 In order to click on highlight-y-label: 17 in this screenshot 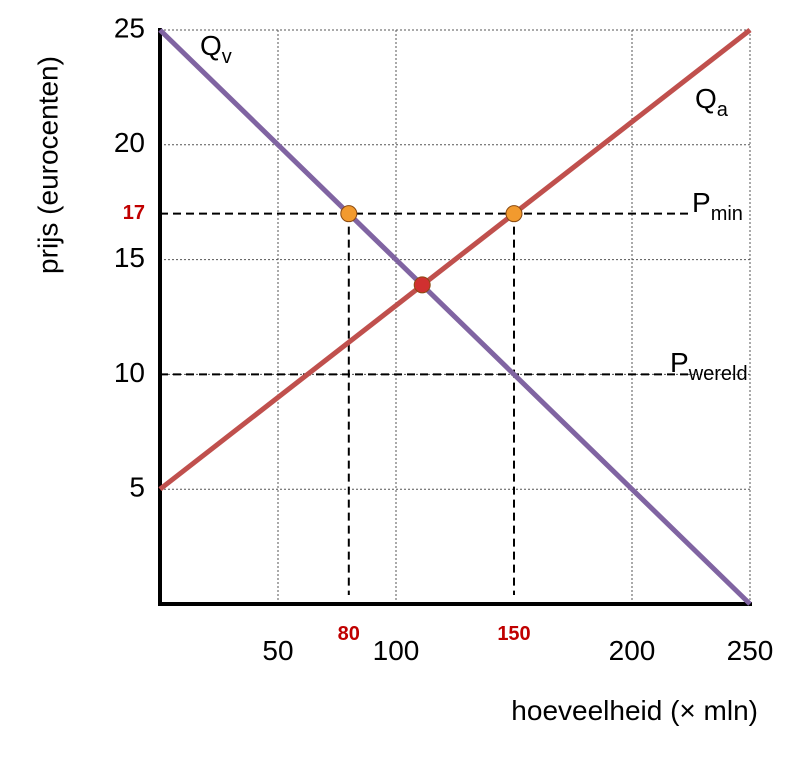, I will do `click(134, 213)`.